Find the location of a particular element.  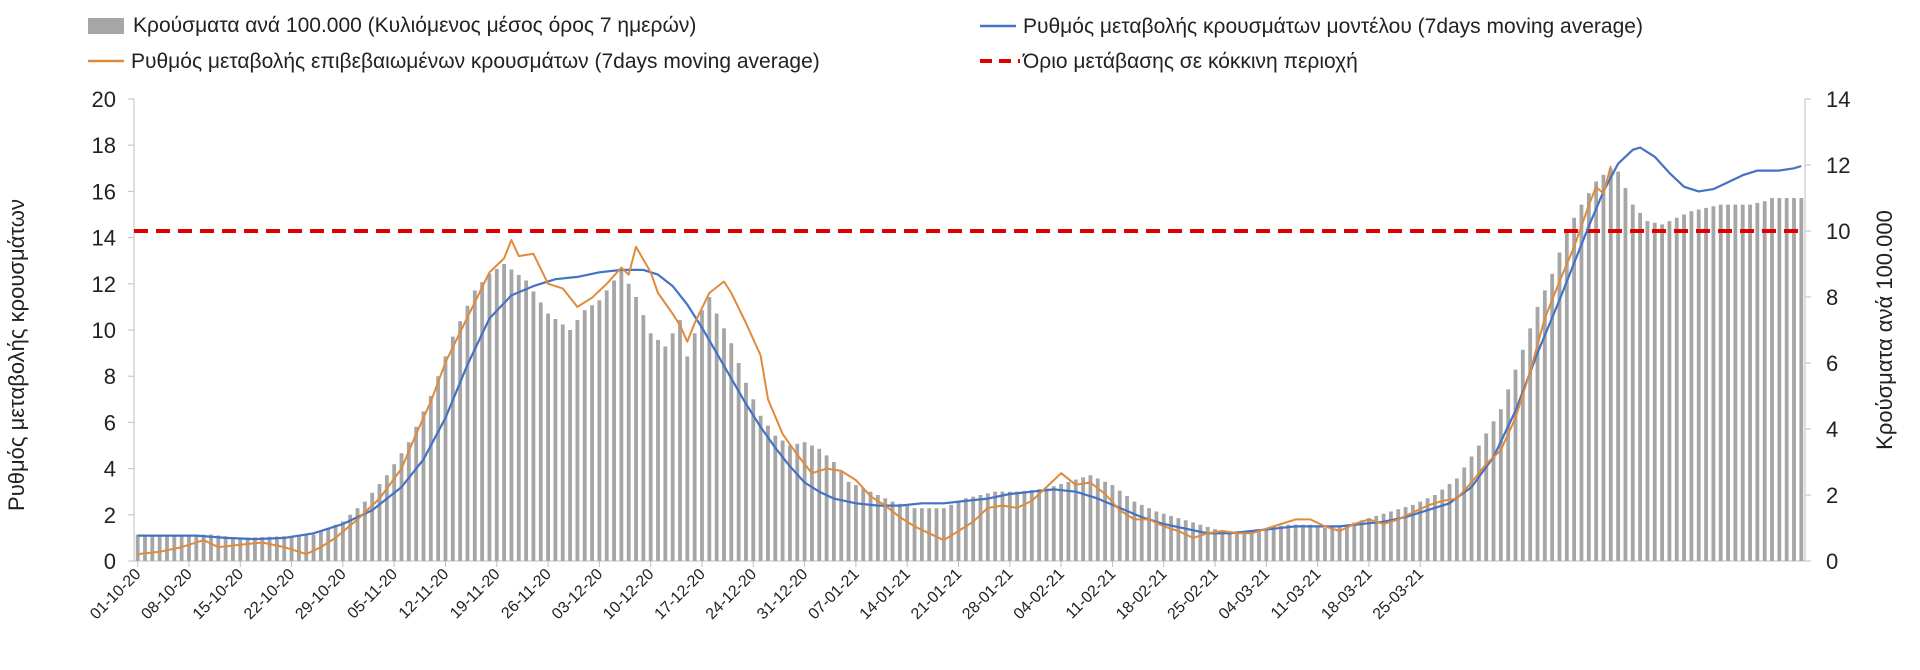

x-tick-label: 01-10-20 is located at coordinates (115, 594).